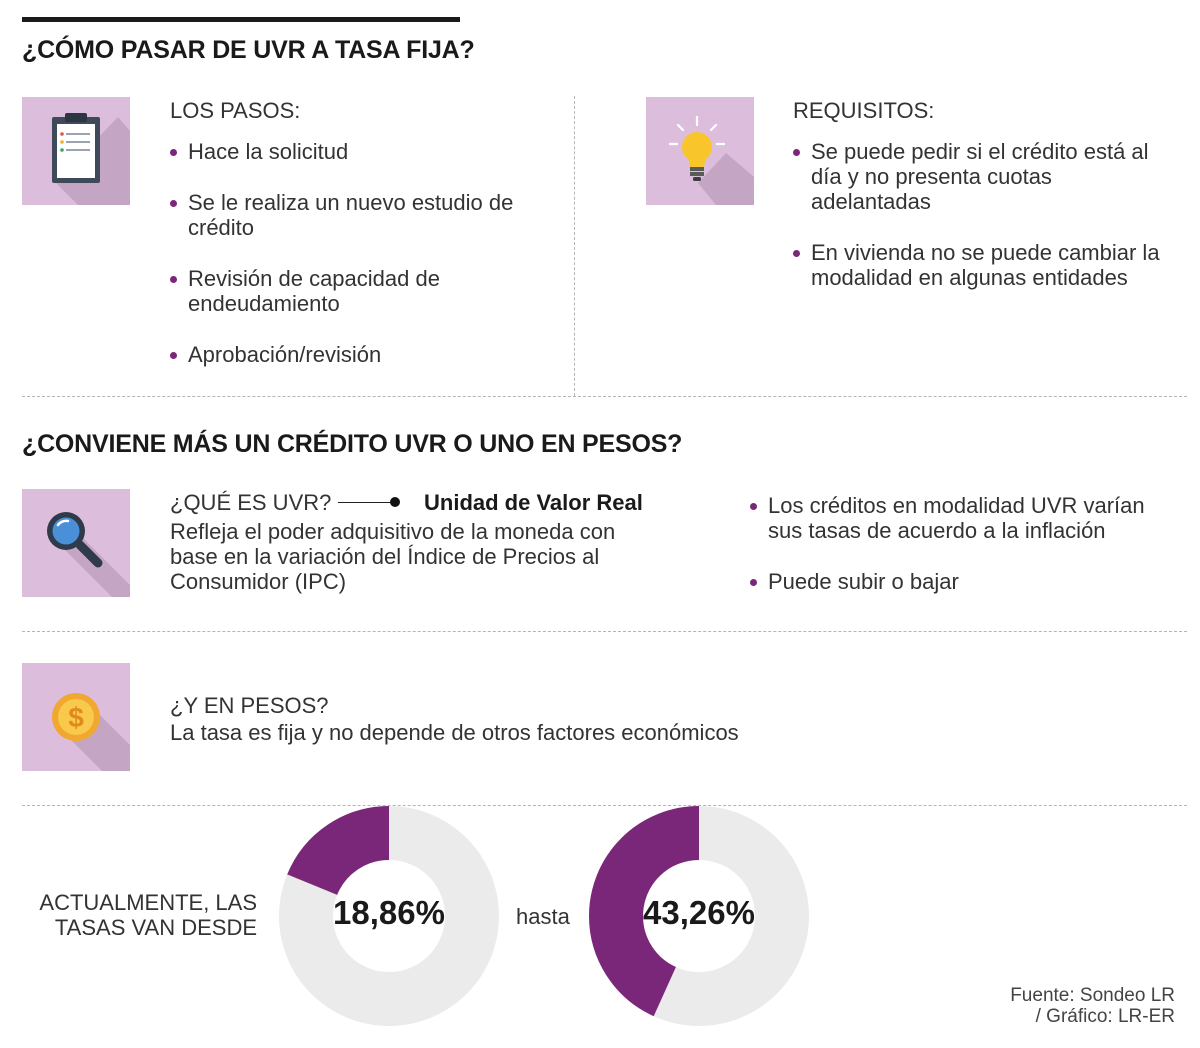  What do you see at coordinates (395, 502) in the screenshot?
I see `connector-dot` at bounding box center [395, 502].